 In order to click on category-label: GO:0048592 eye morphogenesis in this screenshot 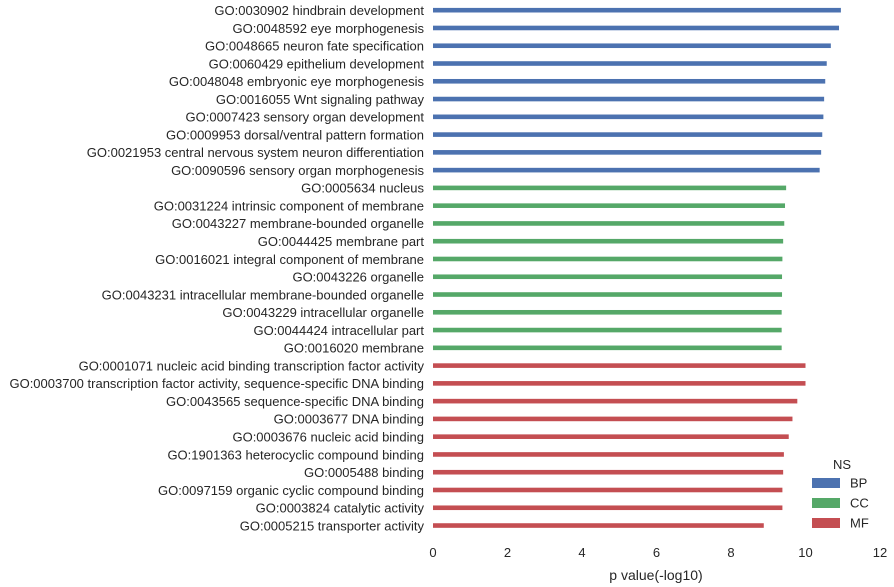, I will do `click(328, 28)`.